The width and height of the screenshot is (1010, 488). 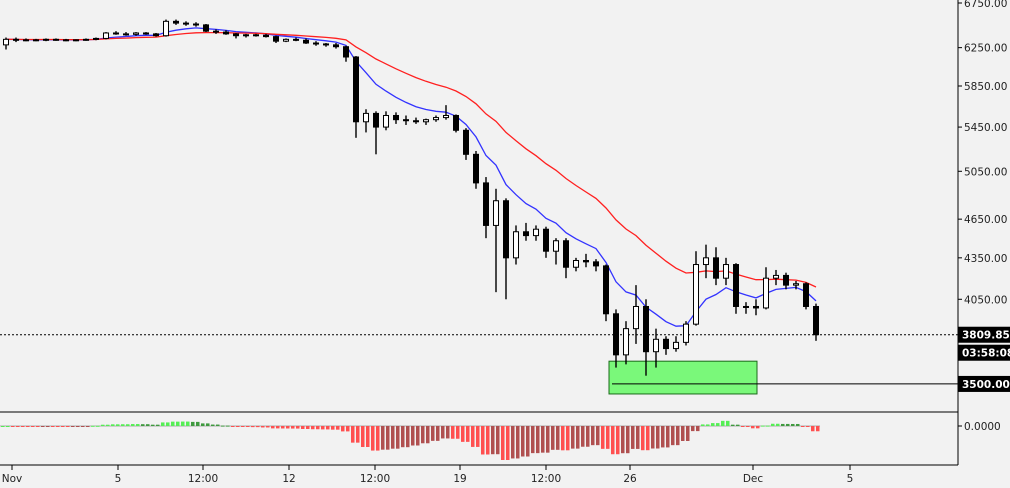 What do you see at coordinates (985, 128) in the screenshot?
I see `price-tick-label: 5450.00` at bounding box center [985, 128].